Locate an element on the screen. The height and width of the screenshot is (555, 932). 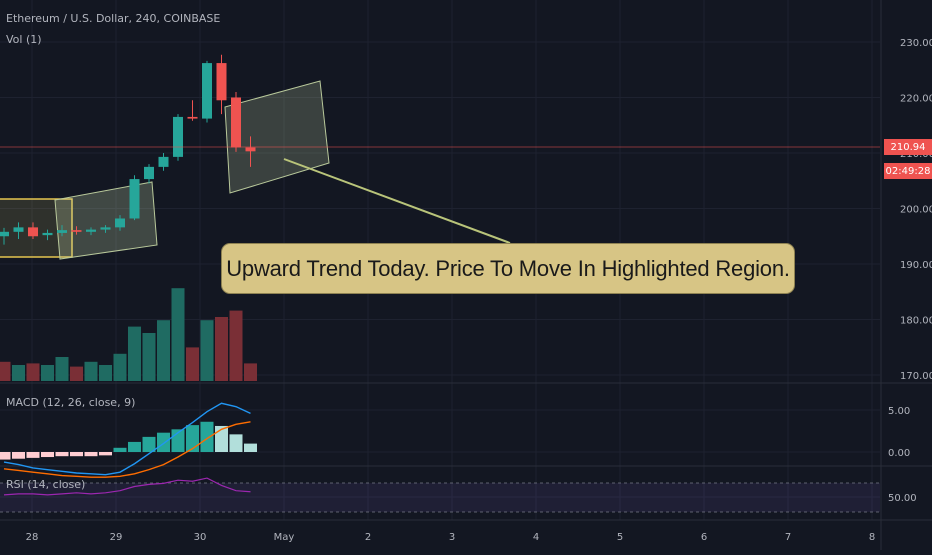
price-tick-label: 170.00 is located at coordinates (916, 376).